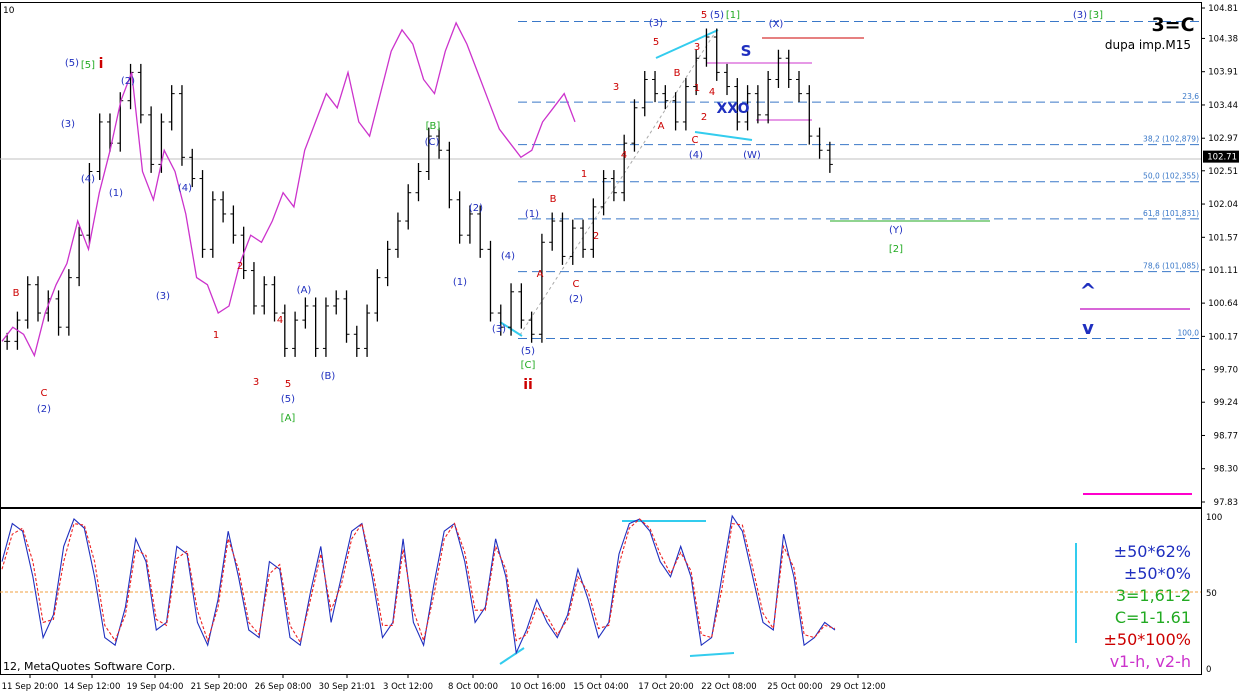 Image resolution: width=1240 pixels, height=697 pixels. What do you see at coordinates (288, 418) in the screenshot?
I see `wave-label: [A]` at bounding box center [288, 418].